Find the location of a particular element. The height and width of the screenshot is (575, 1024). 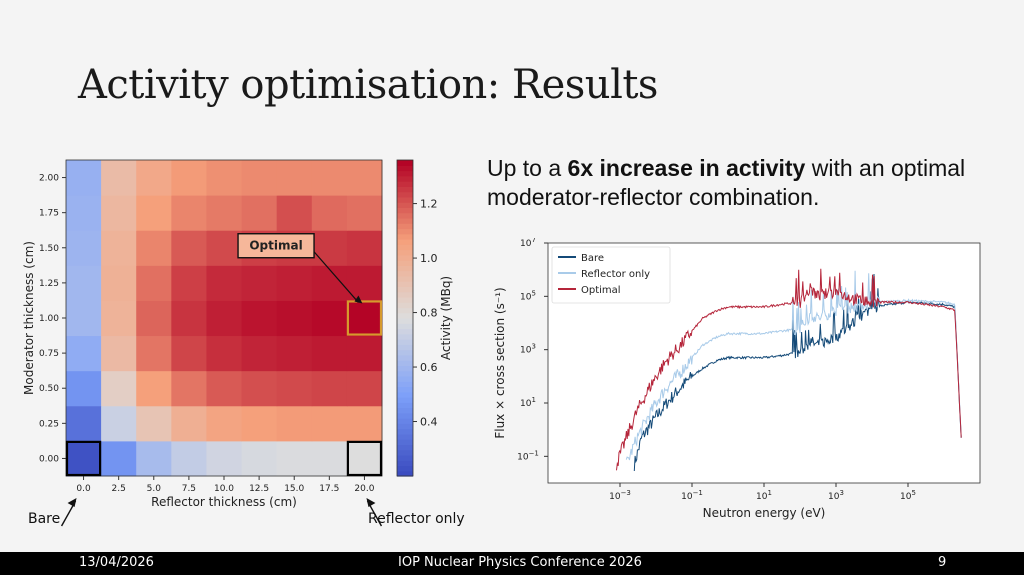

highlight-box is located at coordinates (364, 318).